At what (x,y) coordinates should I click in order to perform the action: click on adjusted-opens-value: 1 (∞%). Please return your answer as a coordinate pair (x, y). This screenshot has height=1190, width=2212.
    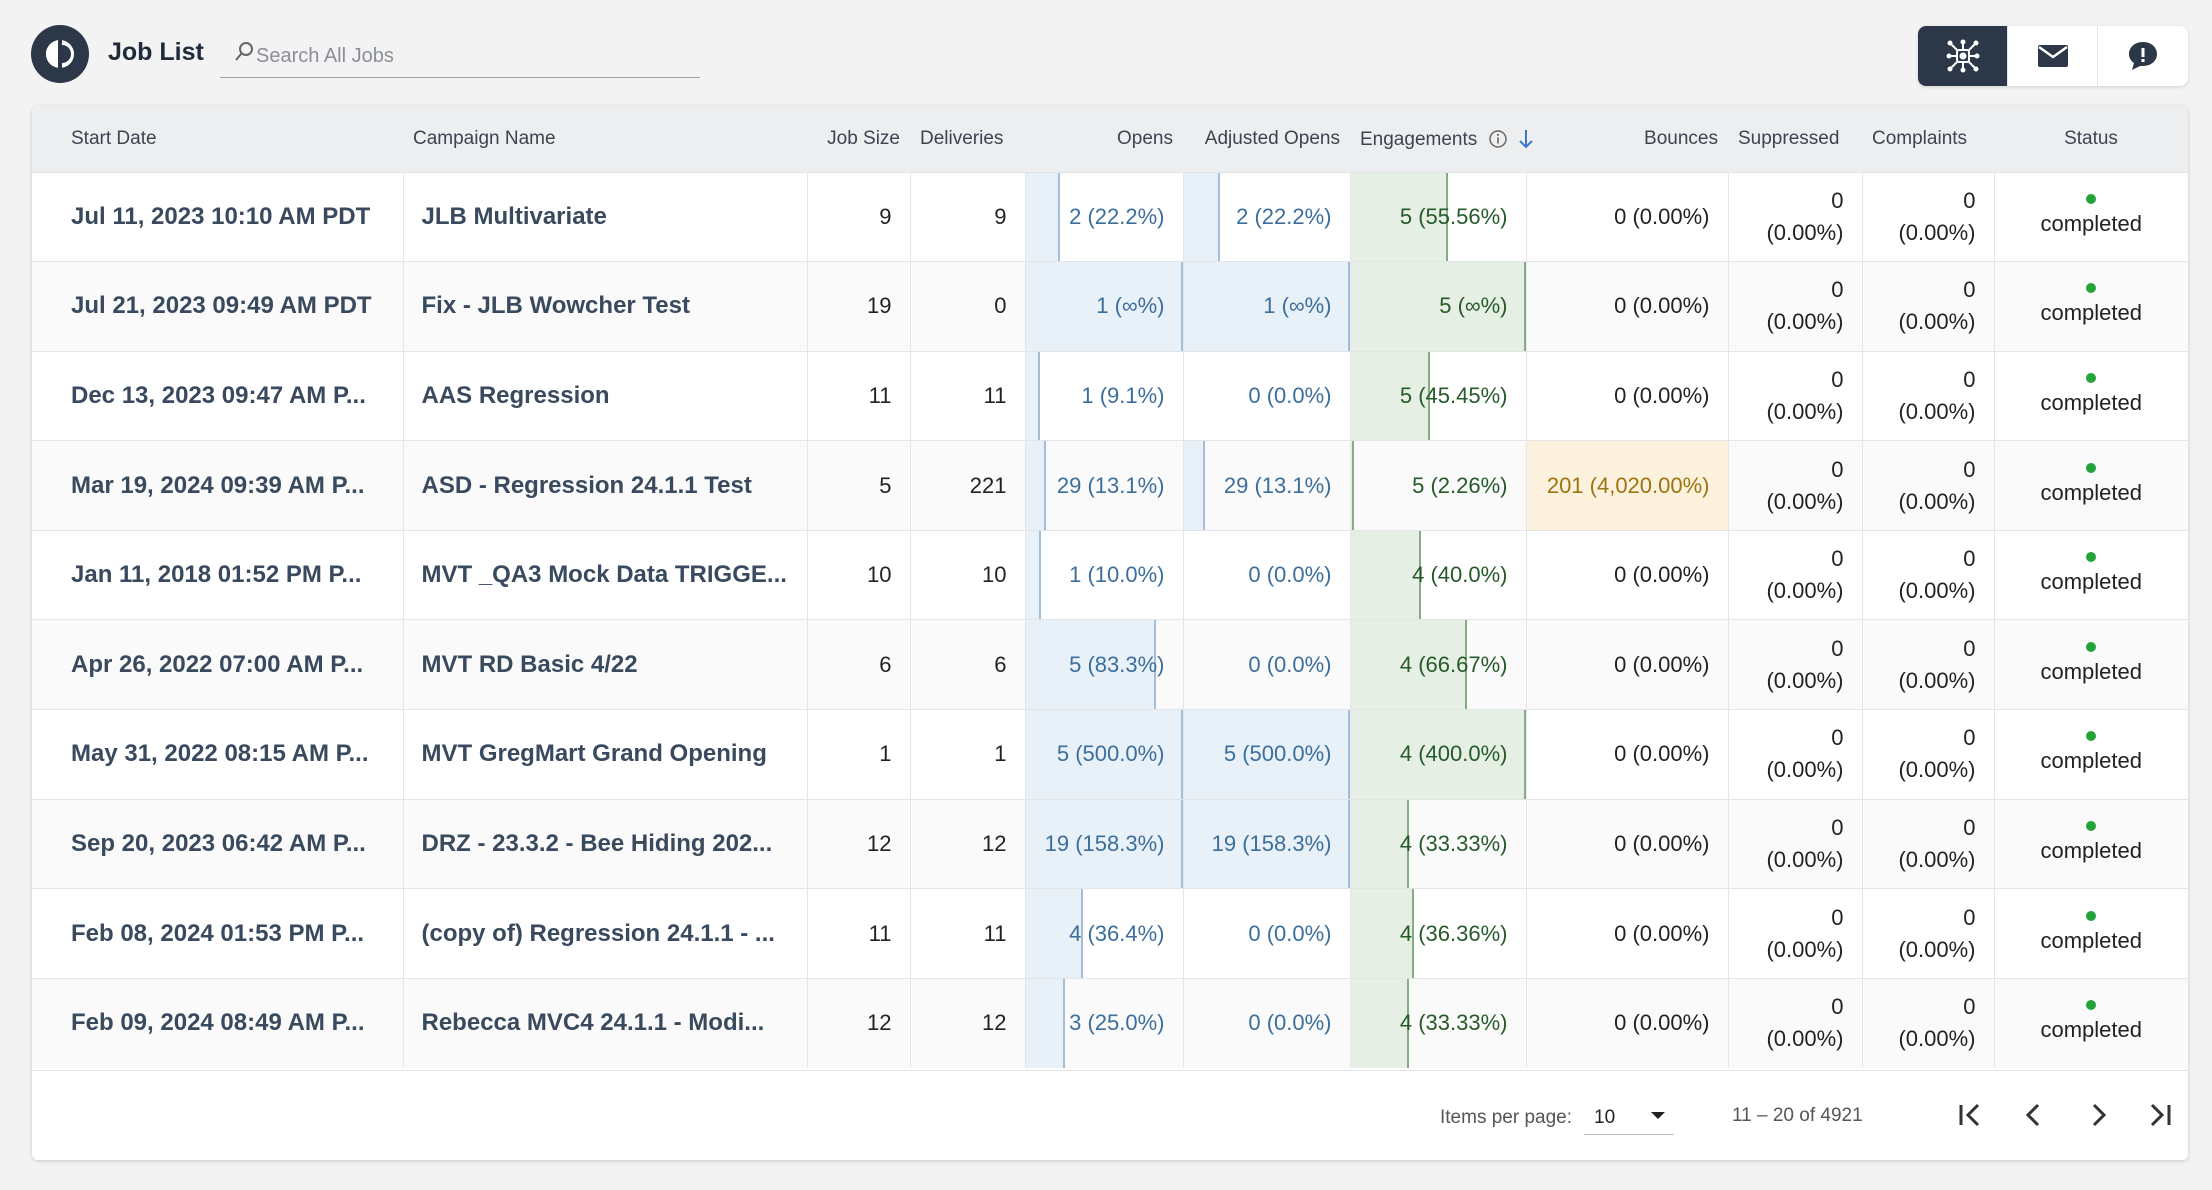
    Looking at the image, I should click on (1297, 306).